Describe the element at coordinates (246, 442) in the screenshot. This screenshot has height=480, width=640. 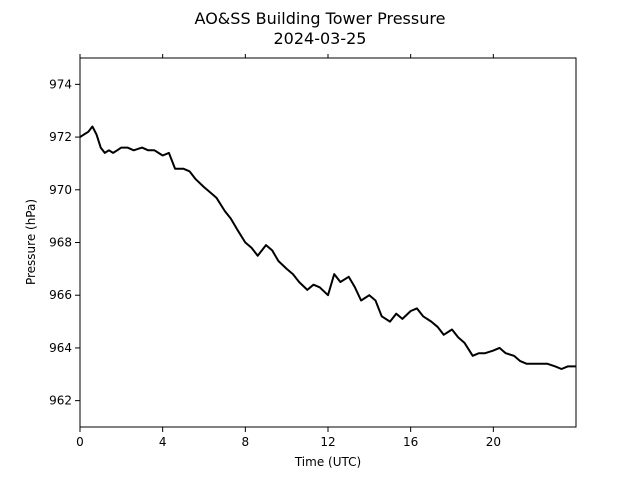
I see `x-tick-label: 8` at that location.